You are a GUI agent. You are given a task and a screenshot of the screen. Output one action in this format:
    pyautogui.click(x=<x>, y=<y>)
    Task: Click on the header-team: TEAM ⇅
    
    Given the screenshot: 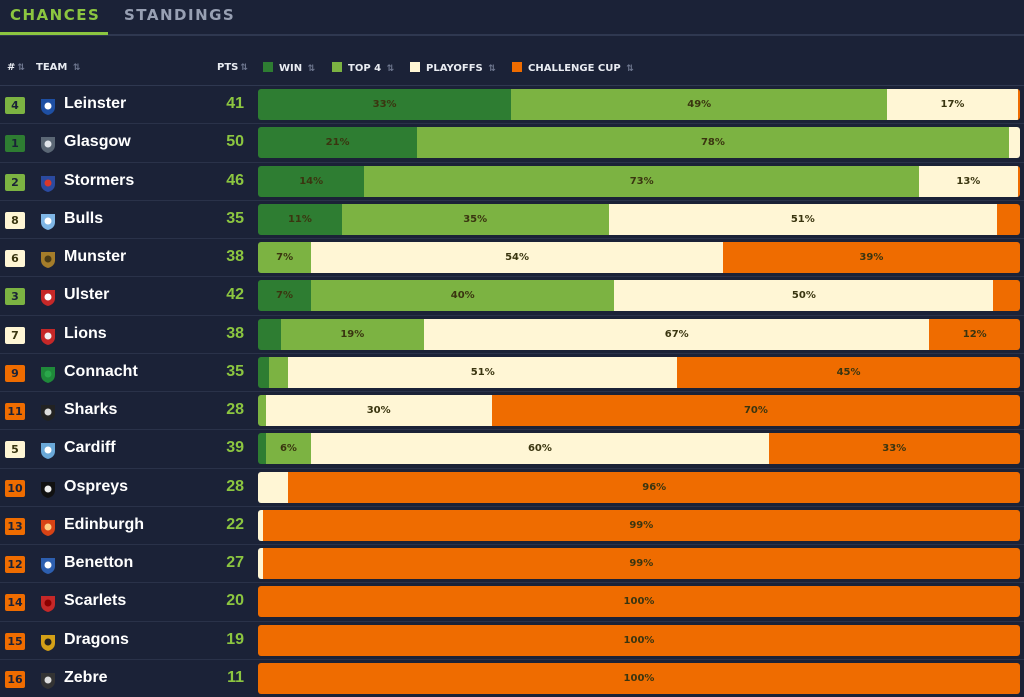 What is the action you would take?
    pyautogui.click(x=58, y=67)
    